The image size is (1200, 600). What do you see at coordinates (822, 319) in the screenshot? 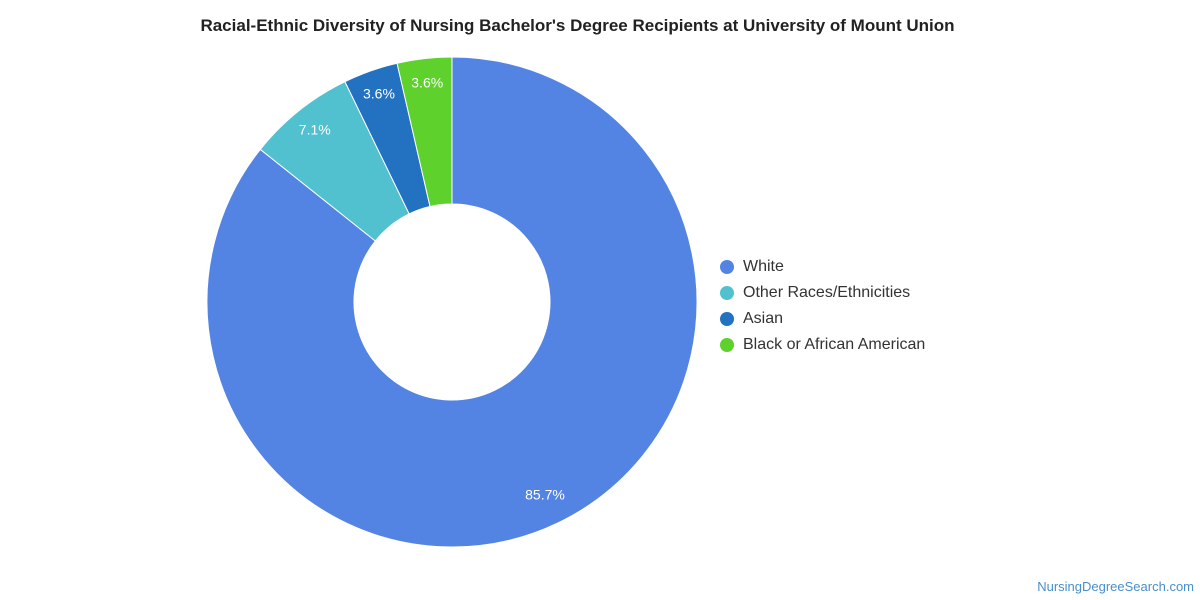
I see `legend-item-asian: Asian` at bounding box center [822, 319].